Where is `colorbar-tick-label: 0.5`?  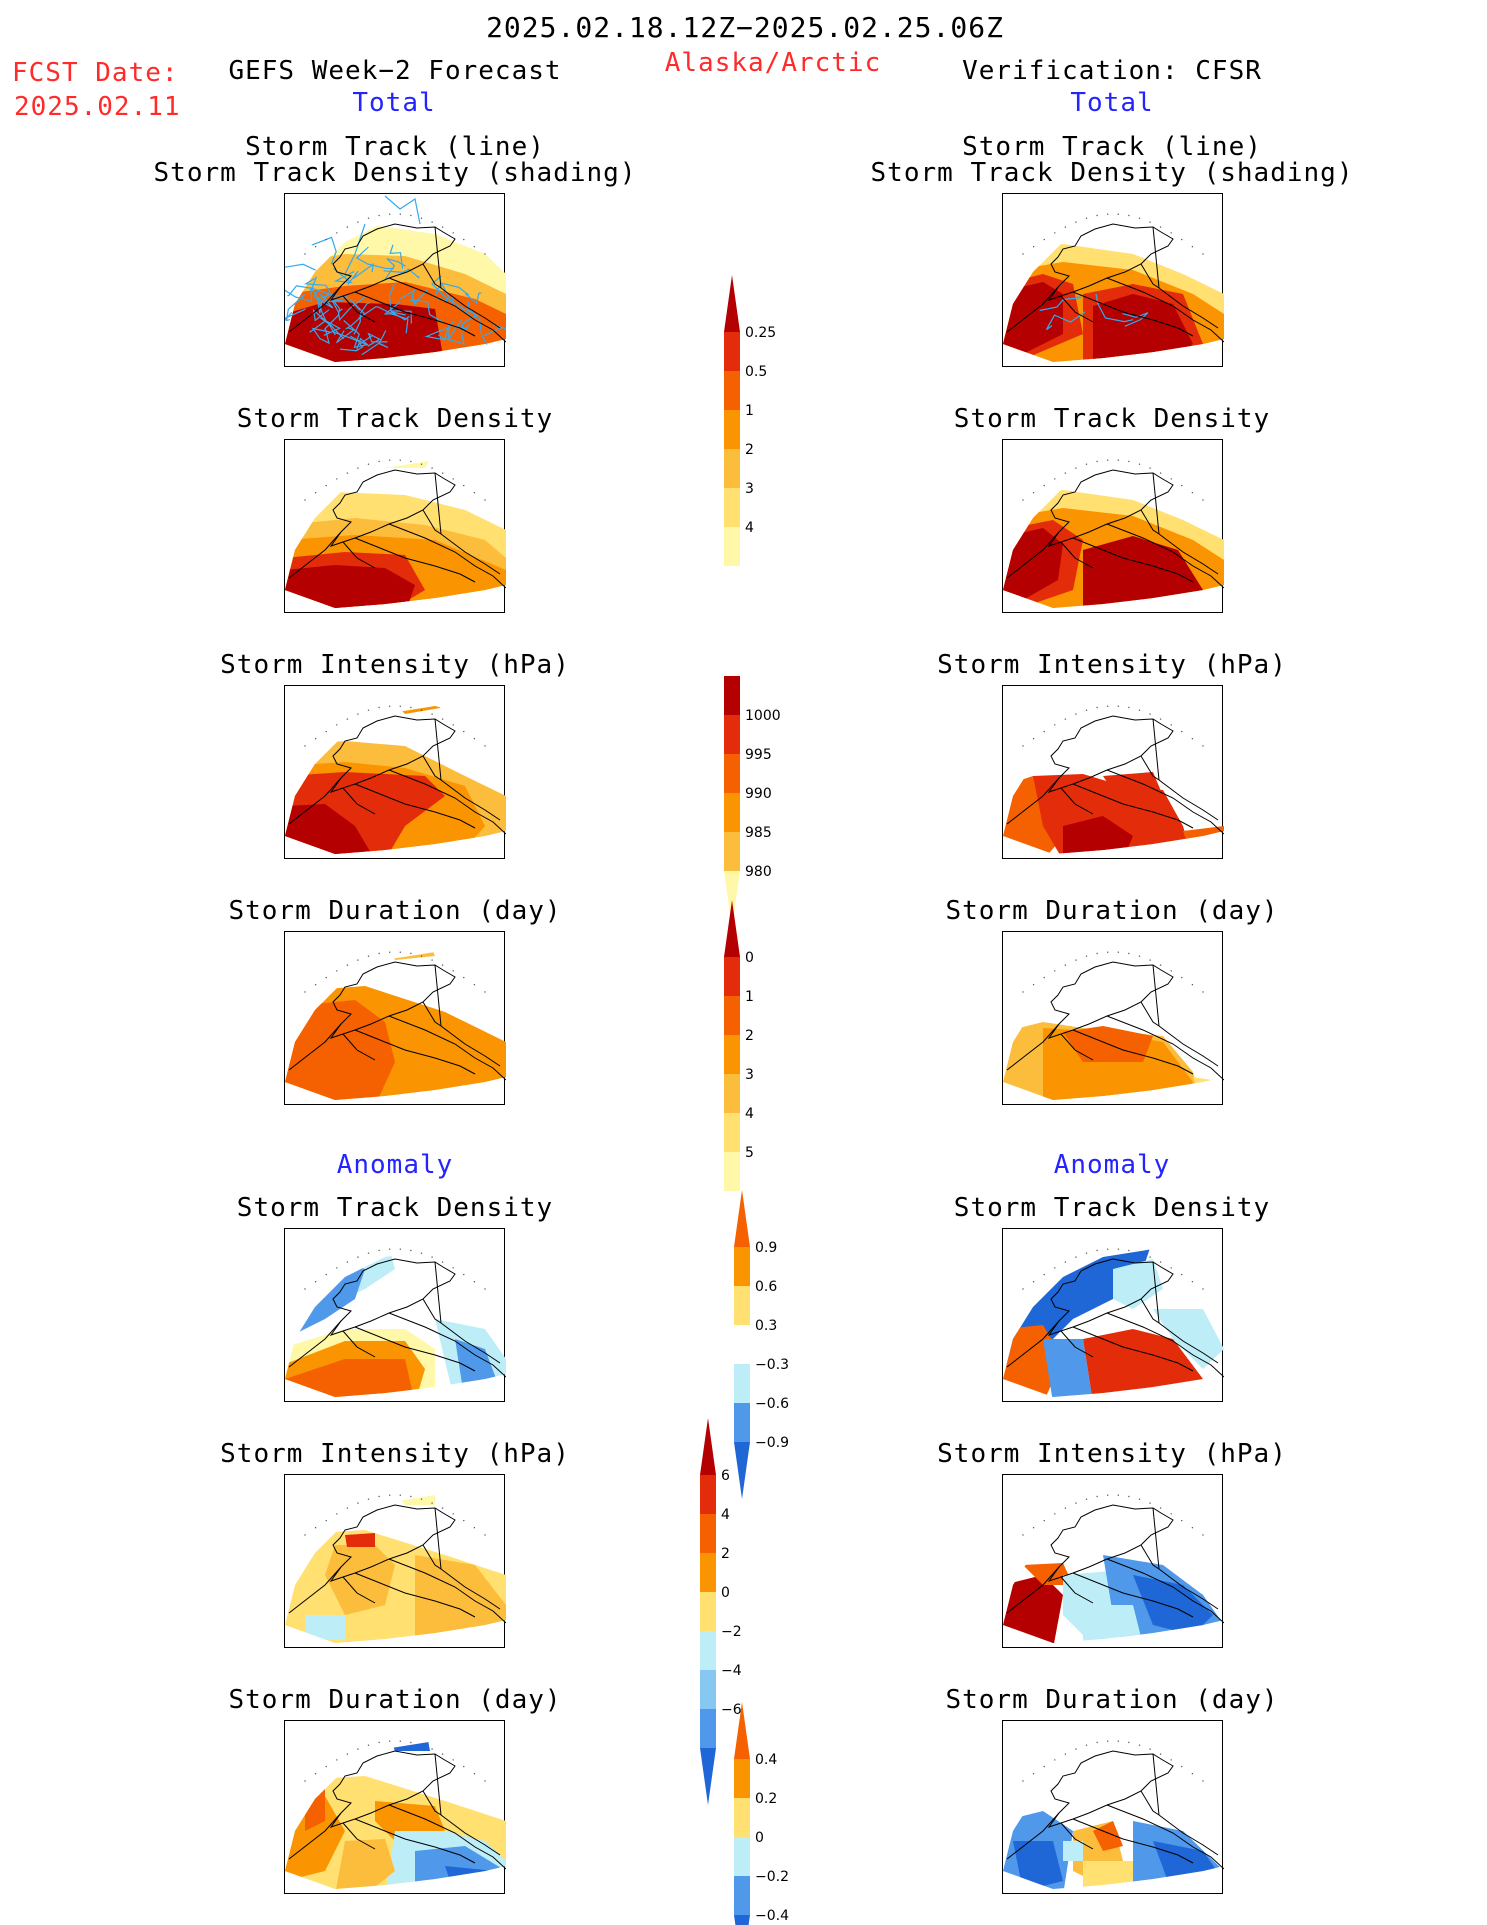 colorbar-tick-label: 0.5 is located at coordinates (756, 372).